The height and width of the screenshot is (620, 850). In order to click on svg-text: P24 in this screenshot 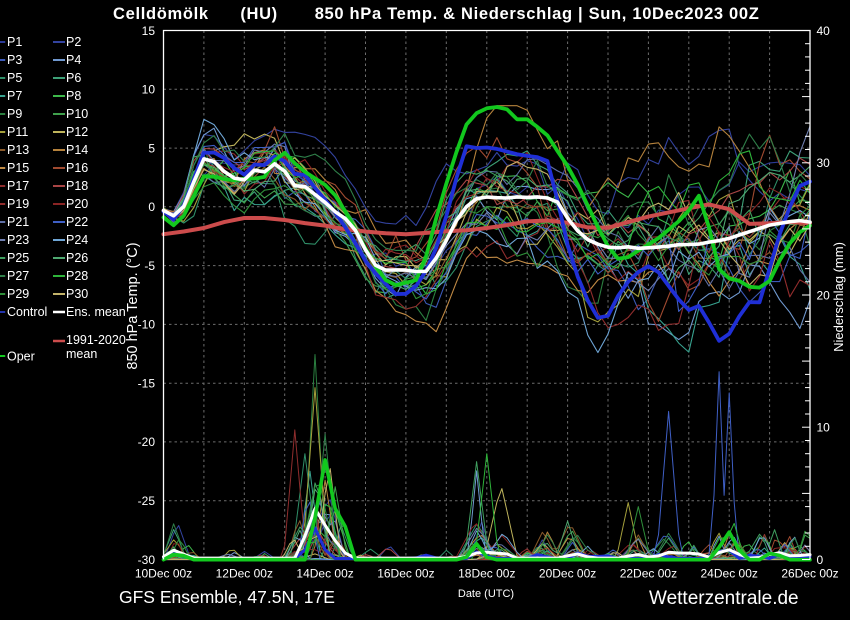, I will do `click(77, 240)`.